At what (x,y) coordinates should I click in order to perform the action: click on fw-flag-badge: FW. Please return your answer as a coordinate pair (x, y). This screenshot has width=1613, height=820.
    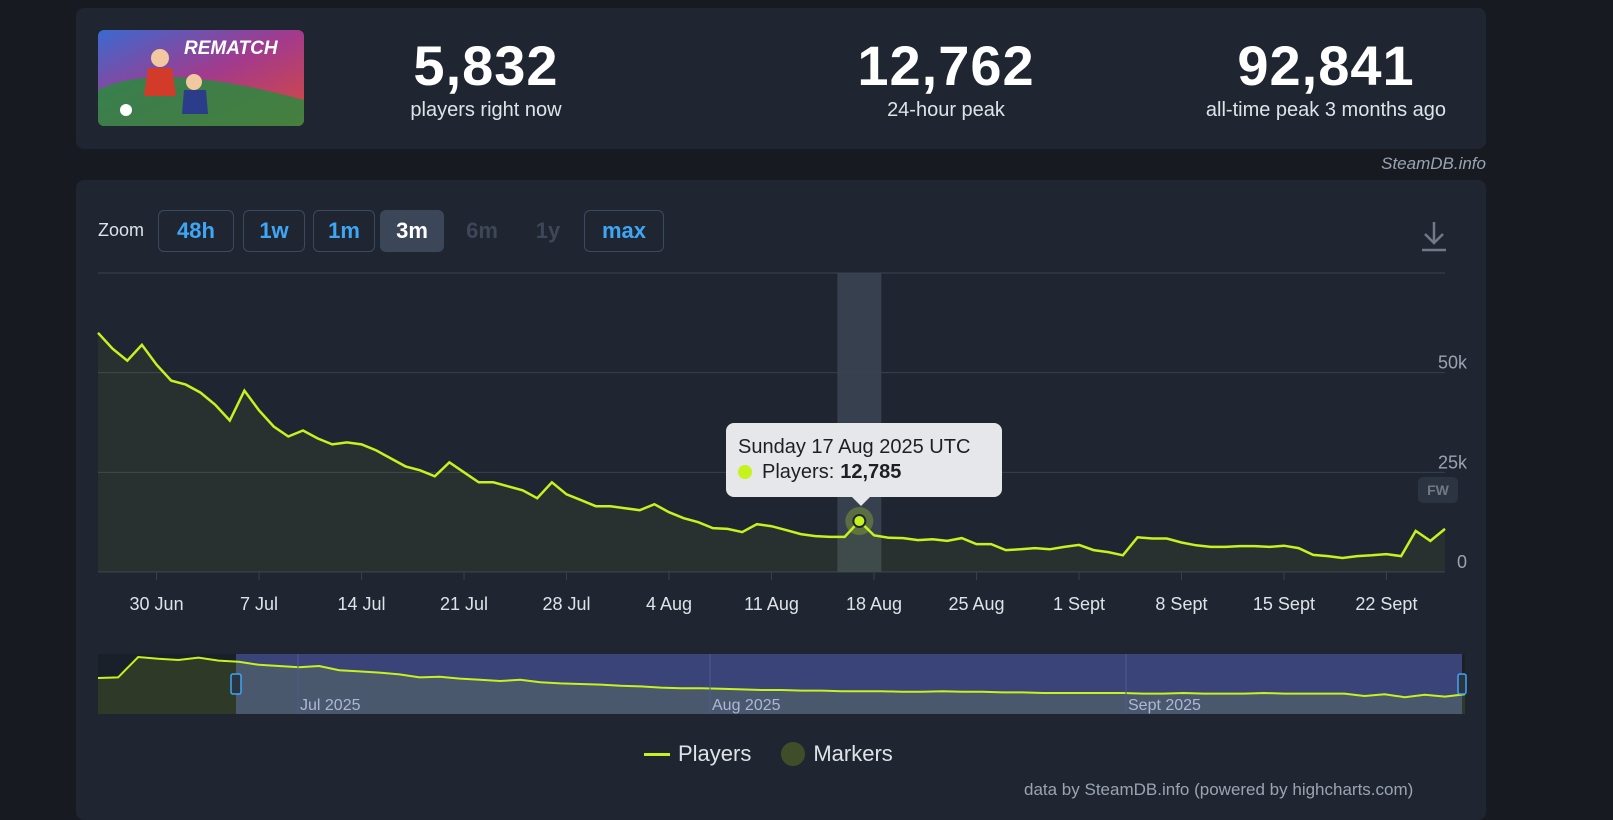
    Looking at the image, I should click on (1438, 490).